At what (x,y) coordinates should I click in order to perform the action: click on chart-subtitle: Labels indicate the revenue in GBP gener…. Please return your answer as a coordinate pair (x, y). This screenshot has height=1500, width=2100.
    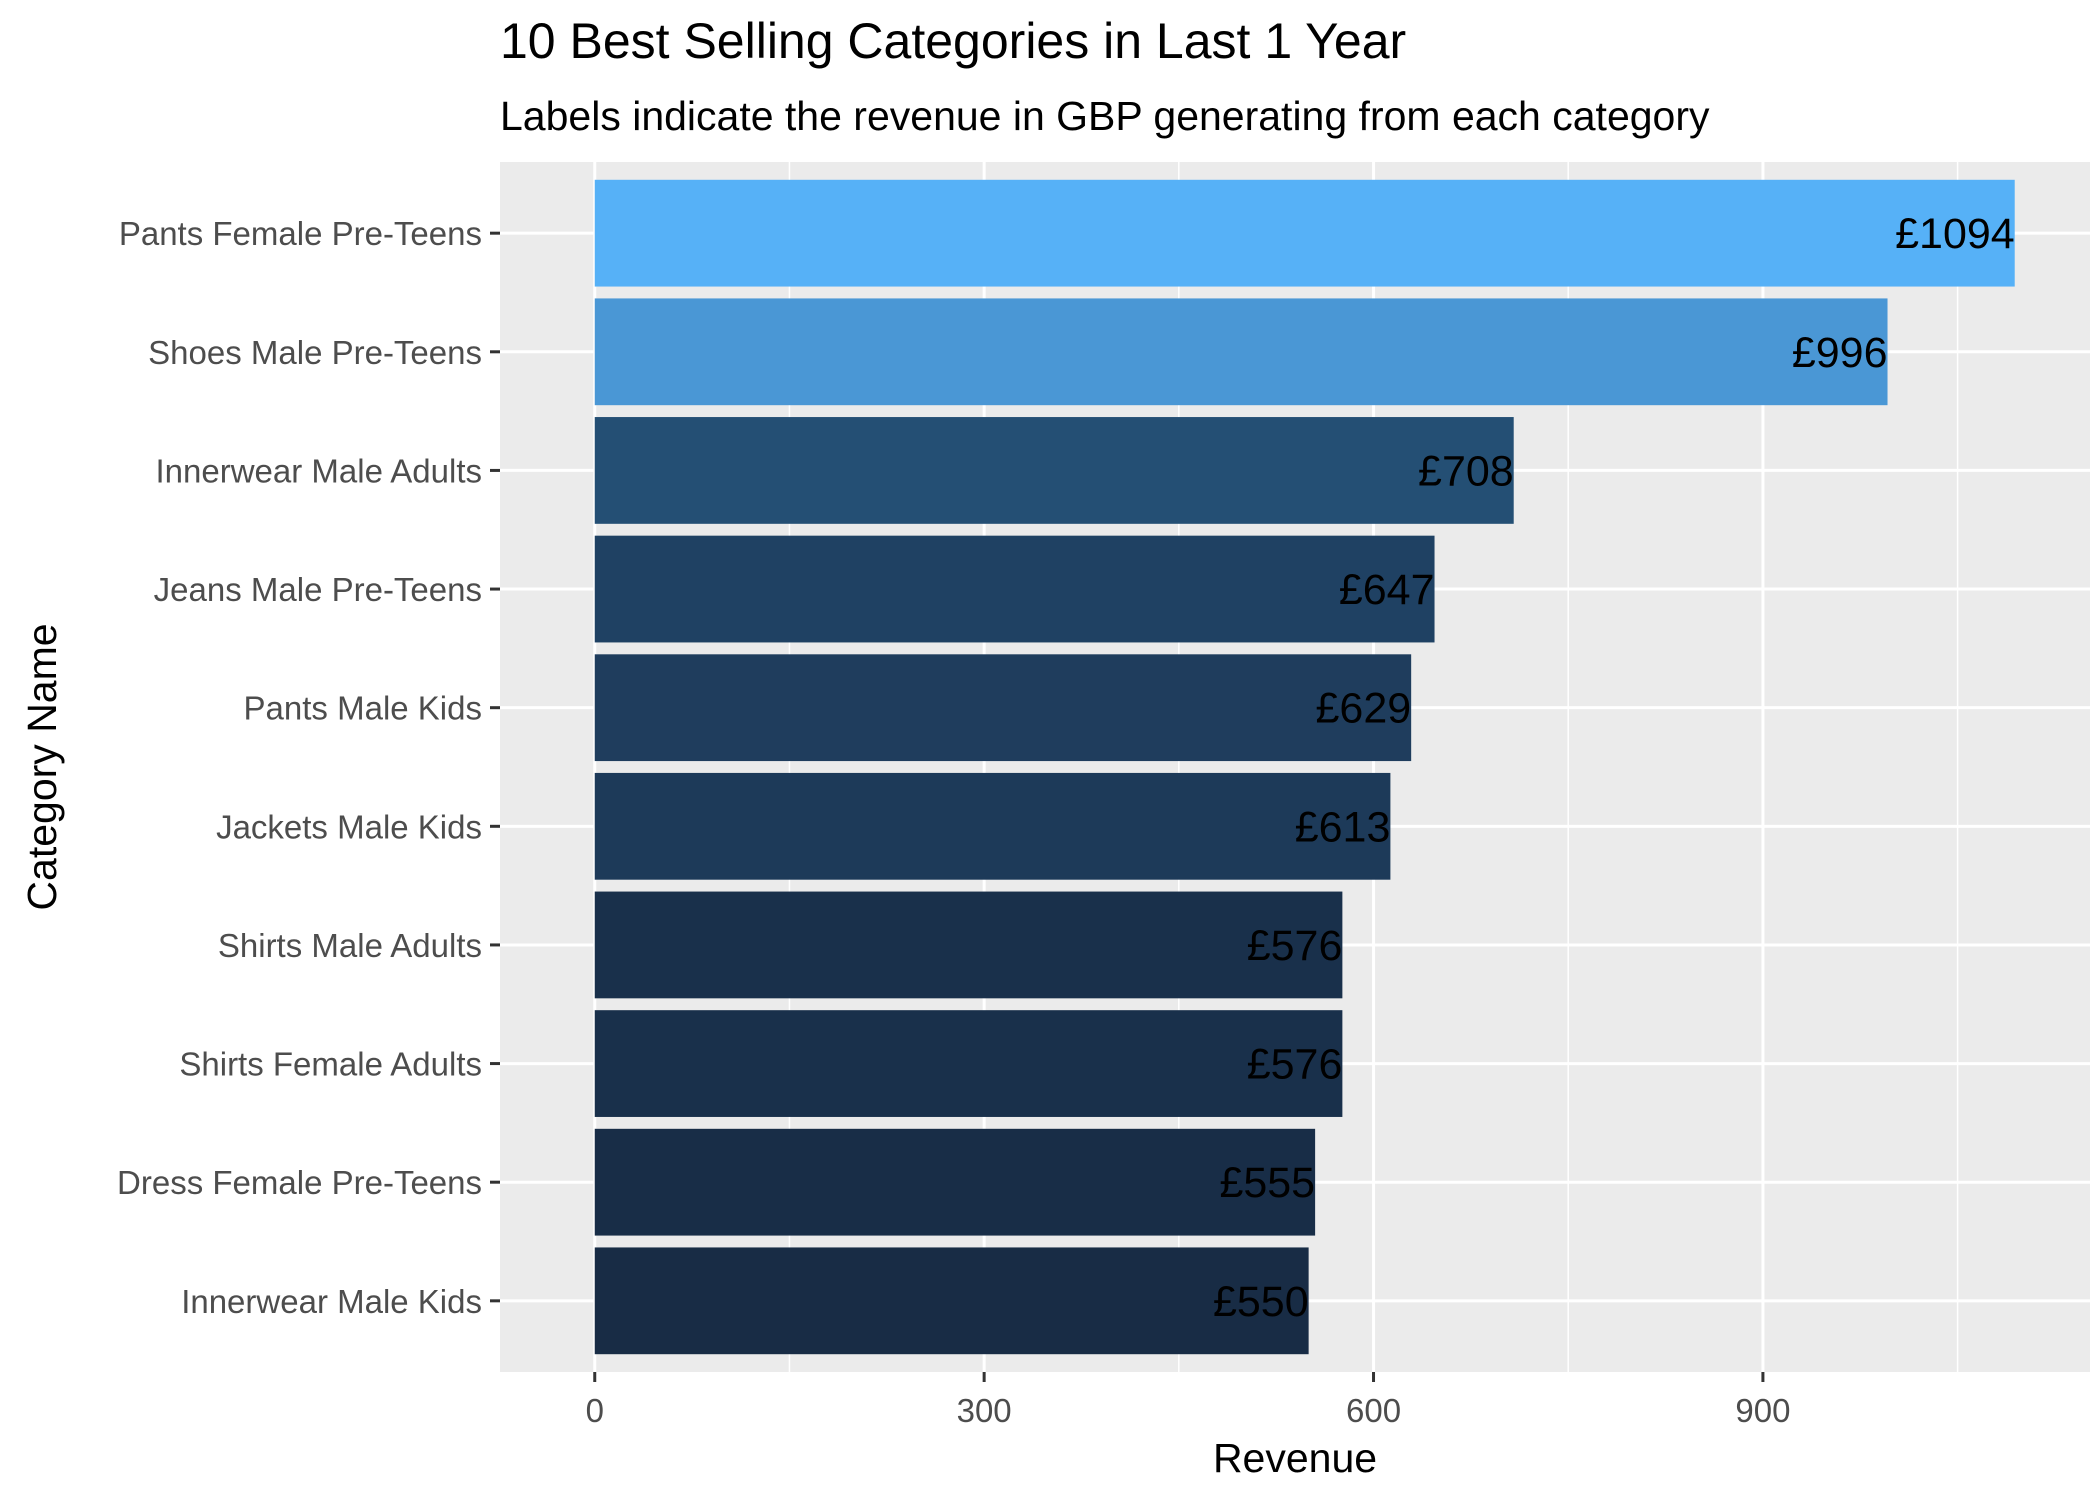
    Looking at the image, I should click on (1105, 116).